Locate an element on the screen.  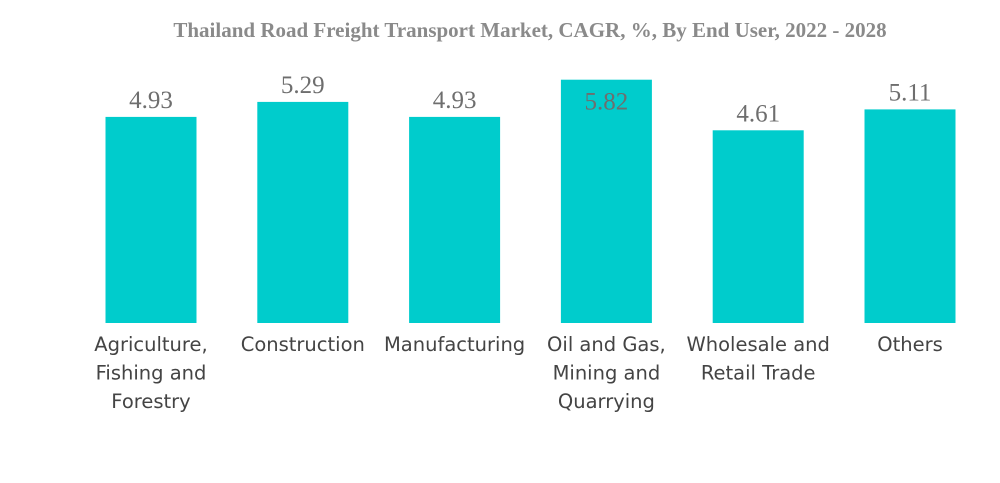
category-label-line: Oil and Gas, is located at coordinates (606, 344).